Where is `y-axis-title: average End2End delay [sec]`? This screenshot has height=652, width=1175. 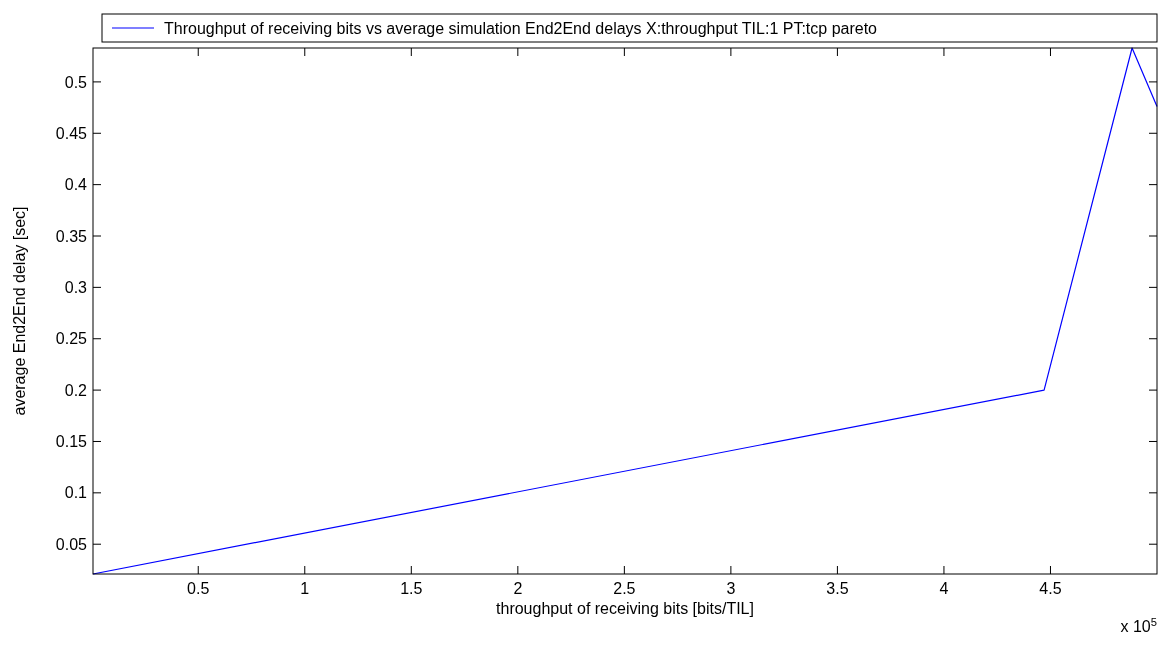 y-axis-title: average End2End delay [sec] is located at coordinates (19, 311).